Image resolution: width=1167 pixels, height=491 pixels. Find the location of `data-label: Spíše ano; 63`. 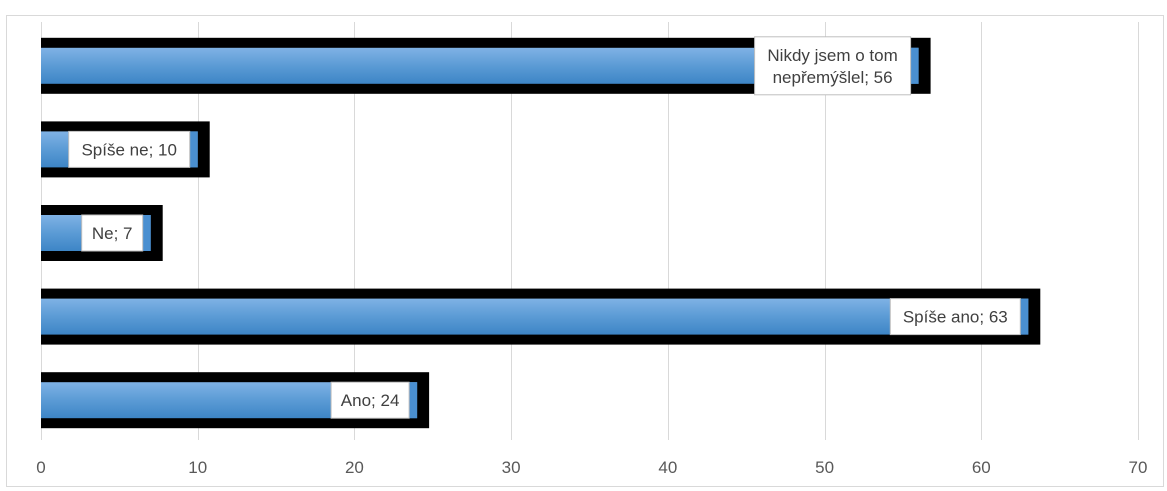

data-label: Spíše ano; 63 is located at coordinates (955, 317).